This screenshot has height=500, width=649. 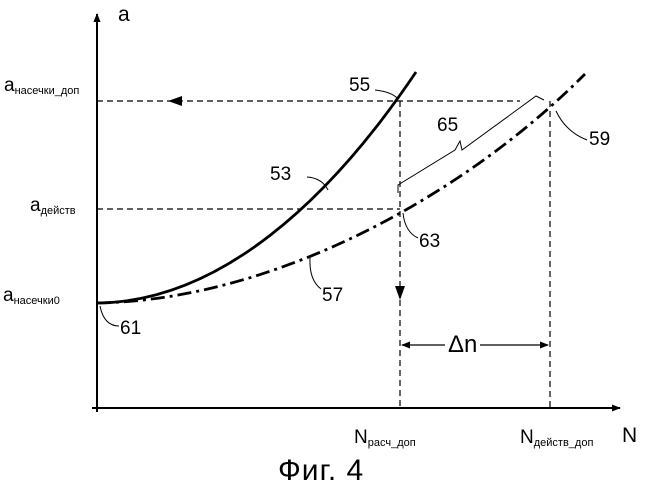 I want to click on y-label-notch-allowed-sub: насечки_доп, so click(x=47, y=91).